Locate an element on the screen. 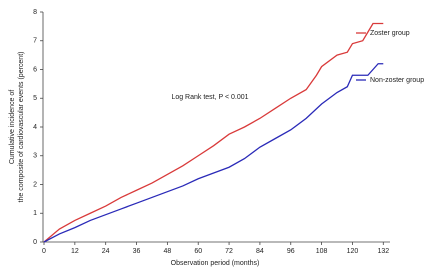 The height and width of the screenshot is (275, 437). x-tick-label: 120 is located at coordinates (353, 251).